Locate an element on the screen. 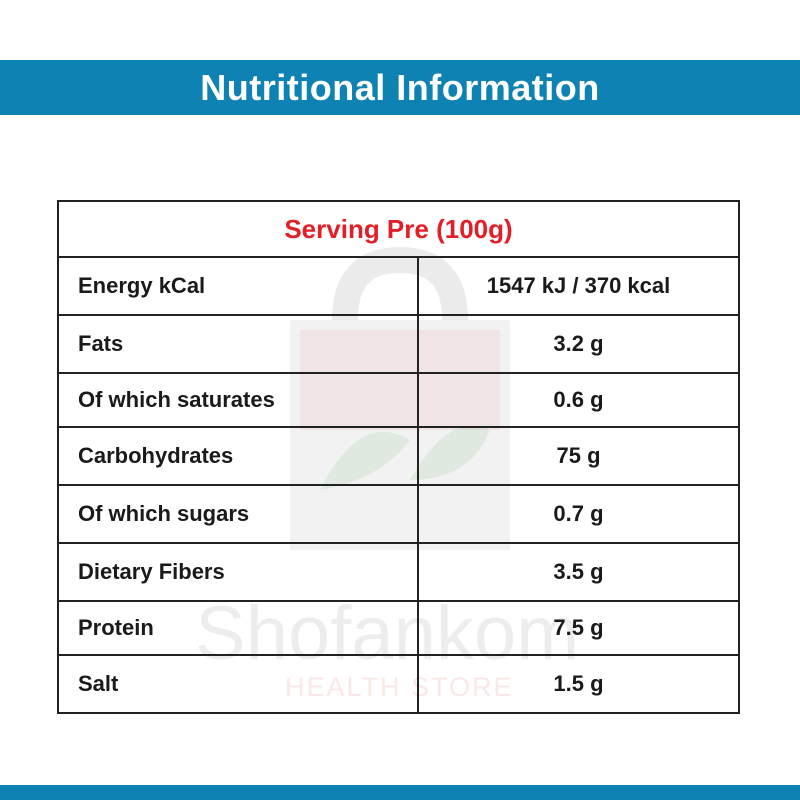 This screenshot has height=800, width=800. table-header-row: Serving Pre (100g) is located at coordinates (398, 229).